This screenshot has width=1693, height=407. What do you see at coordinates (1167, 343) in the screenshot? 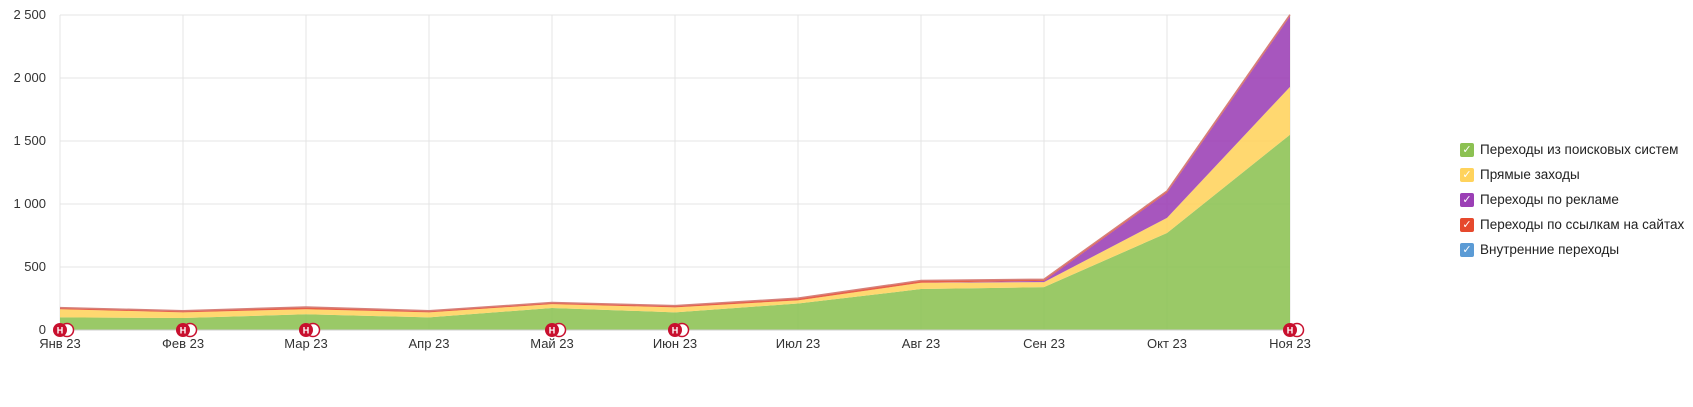
I see `x-tick-label: Окт 23` at bounding box center [1167, 343].